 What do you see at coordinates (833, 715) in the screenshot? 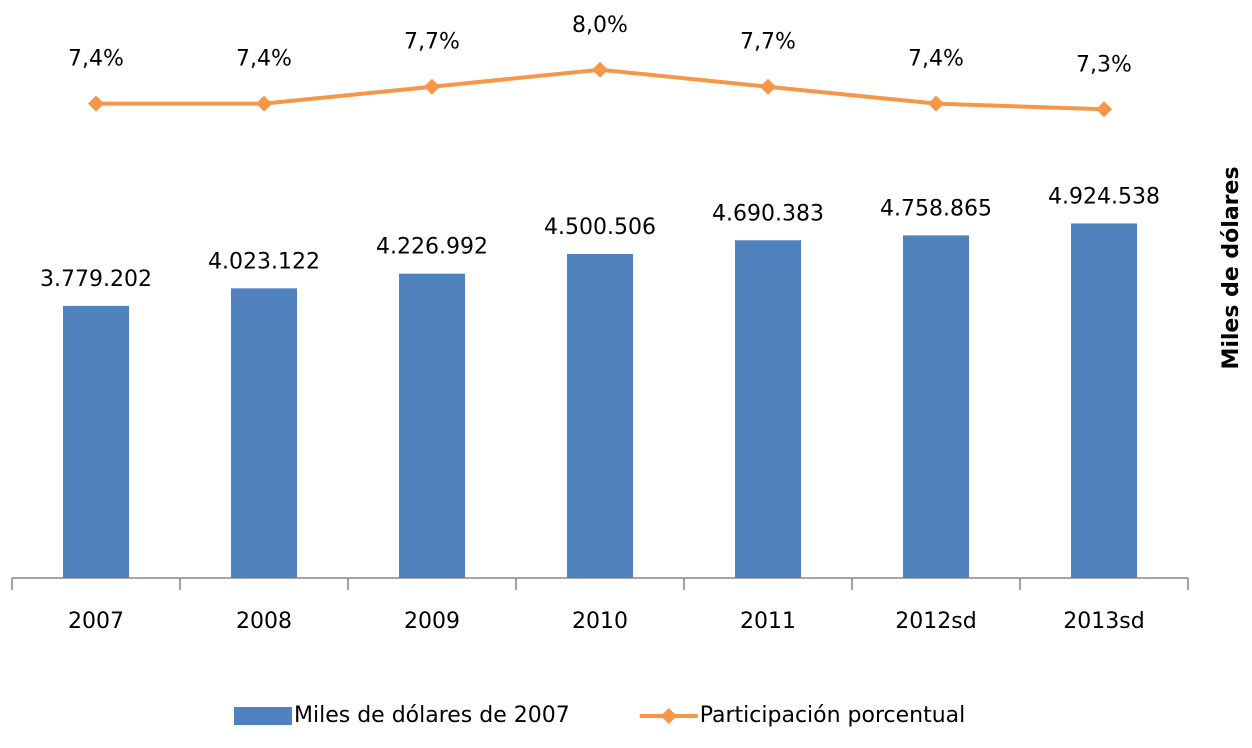
I see `legend-label: Participación porcentual` at bounding box center [833, 715].